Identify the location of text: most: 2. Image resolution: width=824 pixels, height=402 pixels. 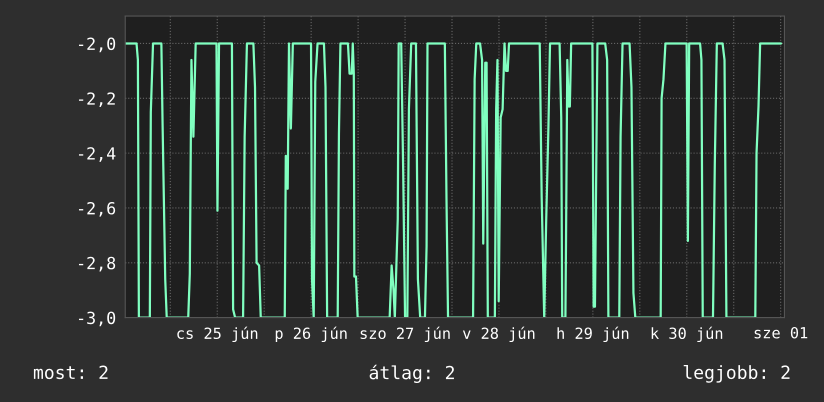
(71, 372).